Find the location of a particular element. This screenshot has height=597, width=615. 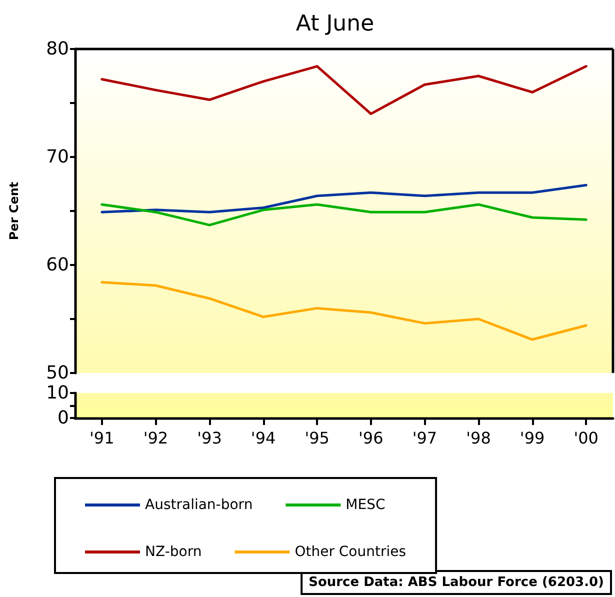

source-note: Source Data: ABS Labour Force (6203.0) is located at coordinates (456, 582).